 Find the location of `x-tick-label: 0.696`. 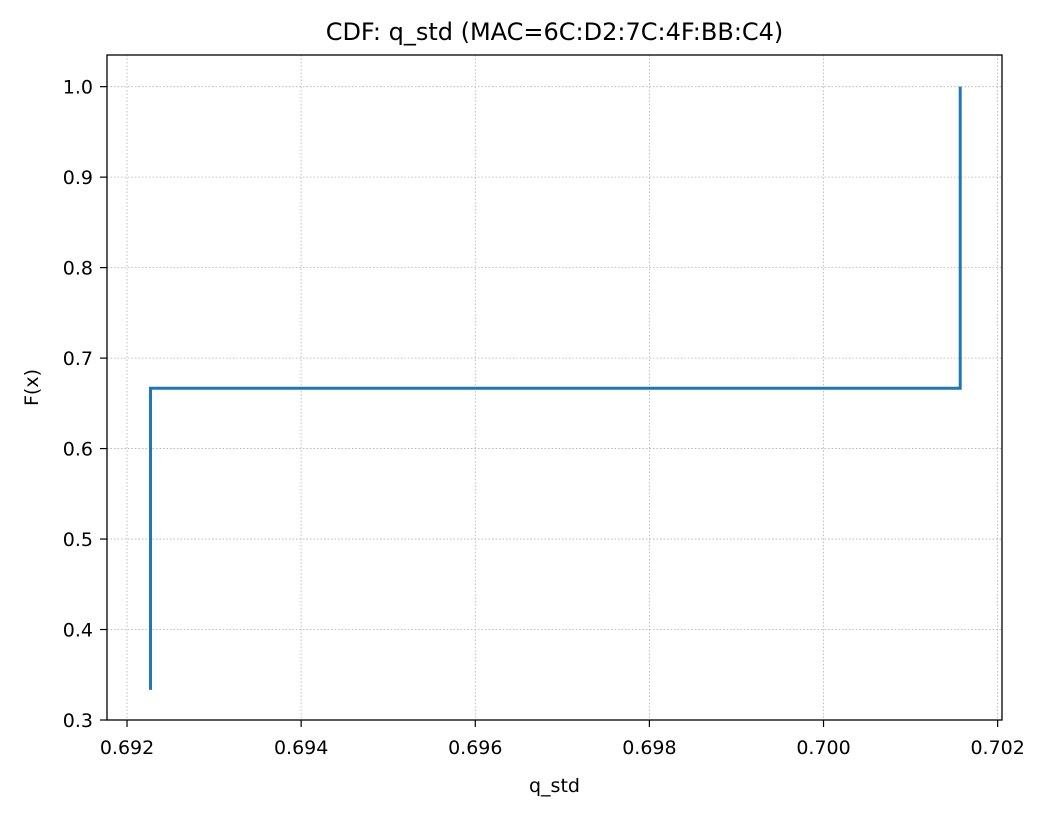

x-tick-label: 0.696 is located at coordinates (475, 748).